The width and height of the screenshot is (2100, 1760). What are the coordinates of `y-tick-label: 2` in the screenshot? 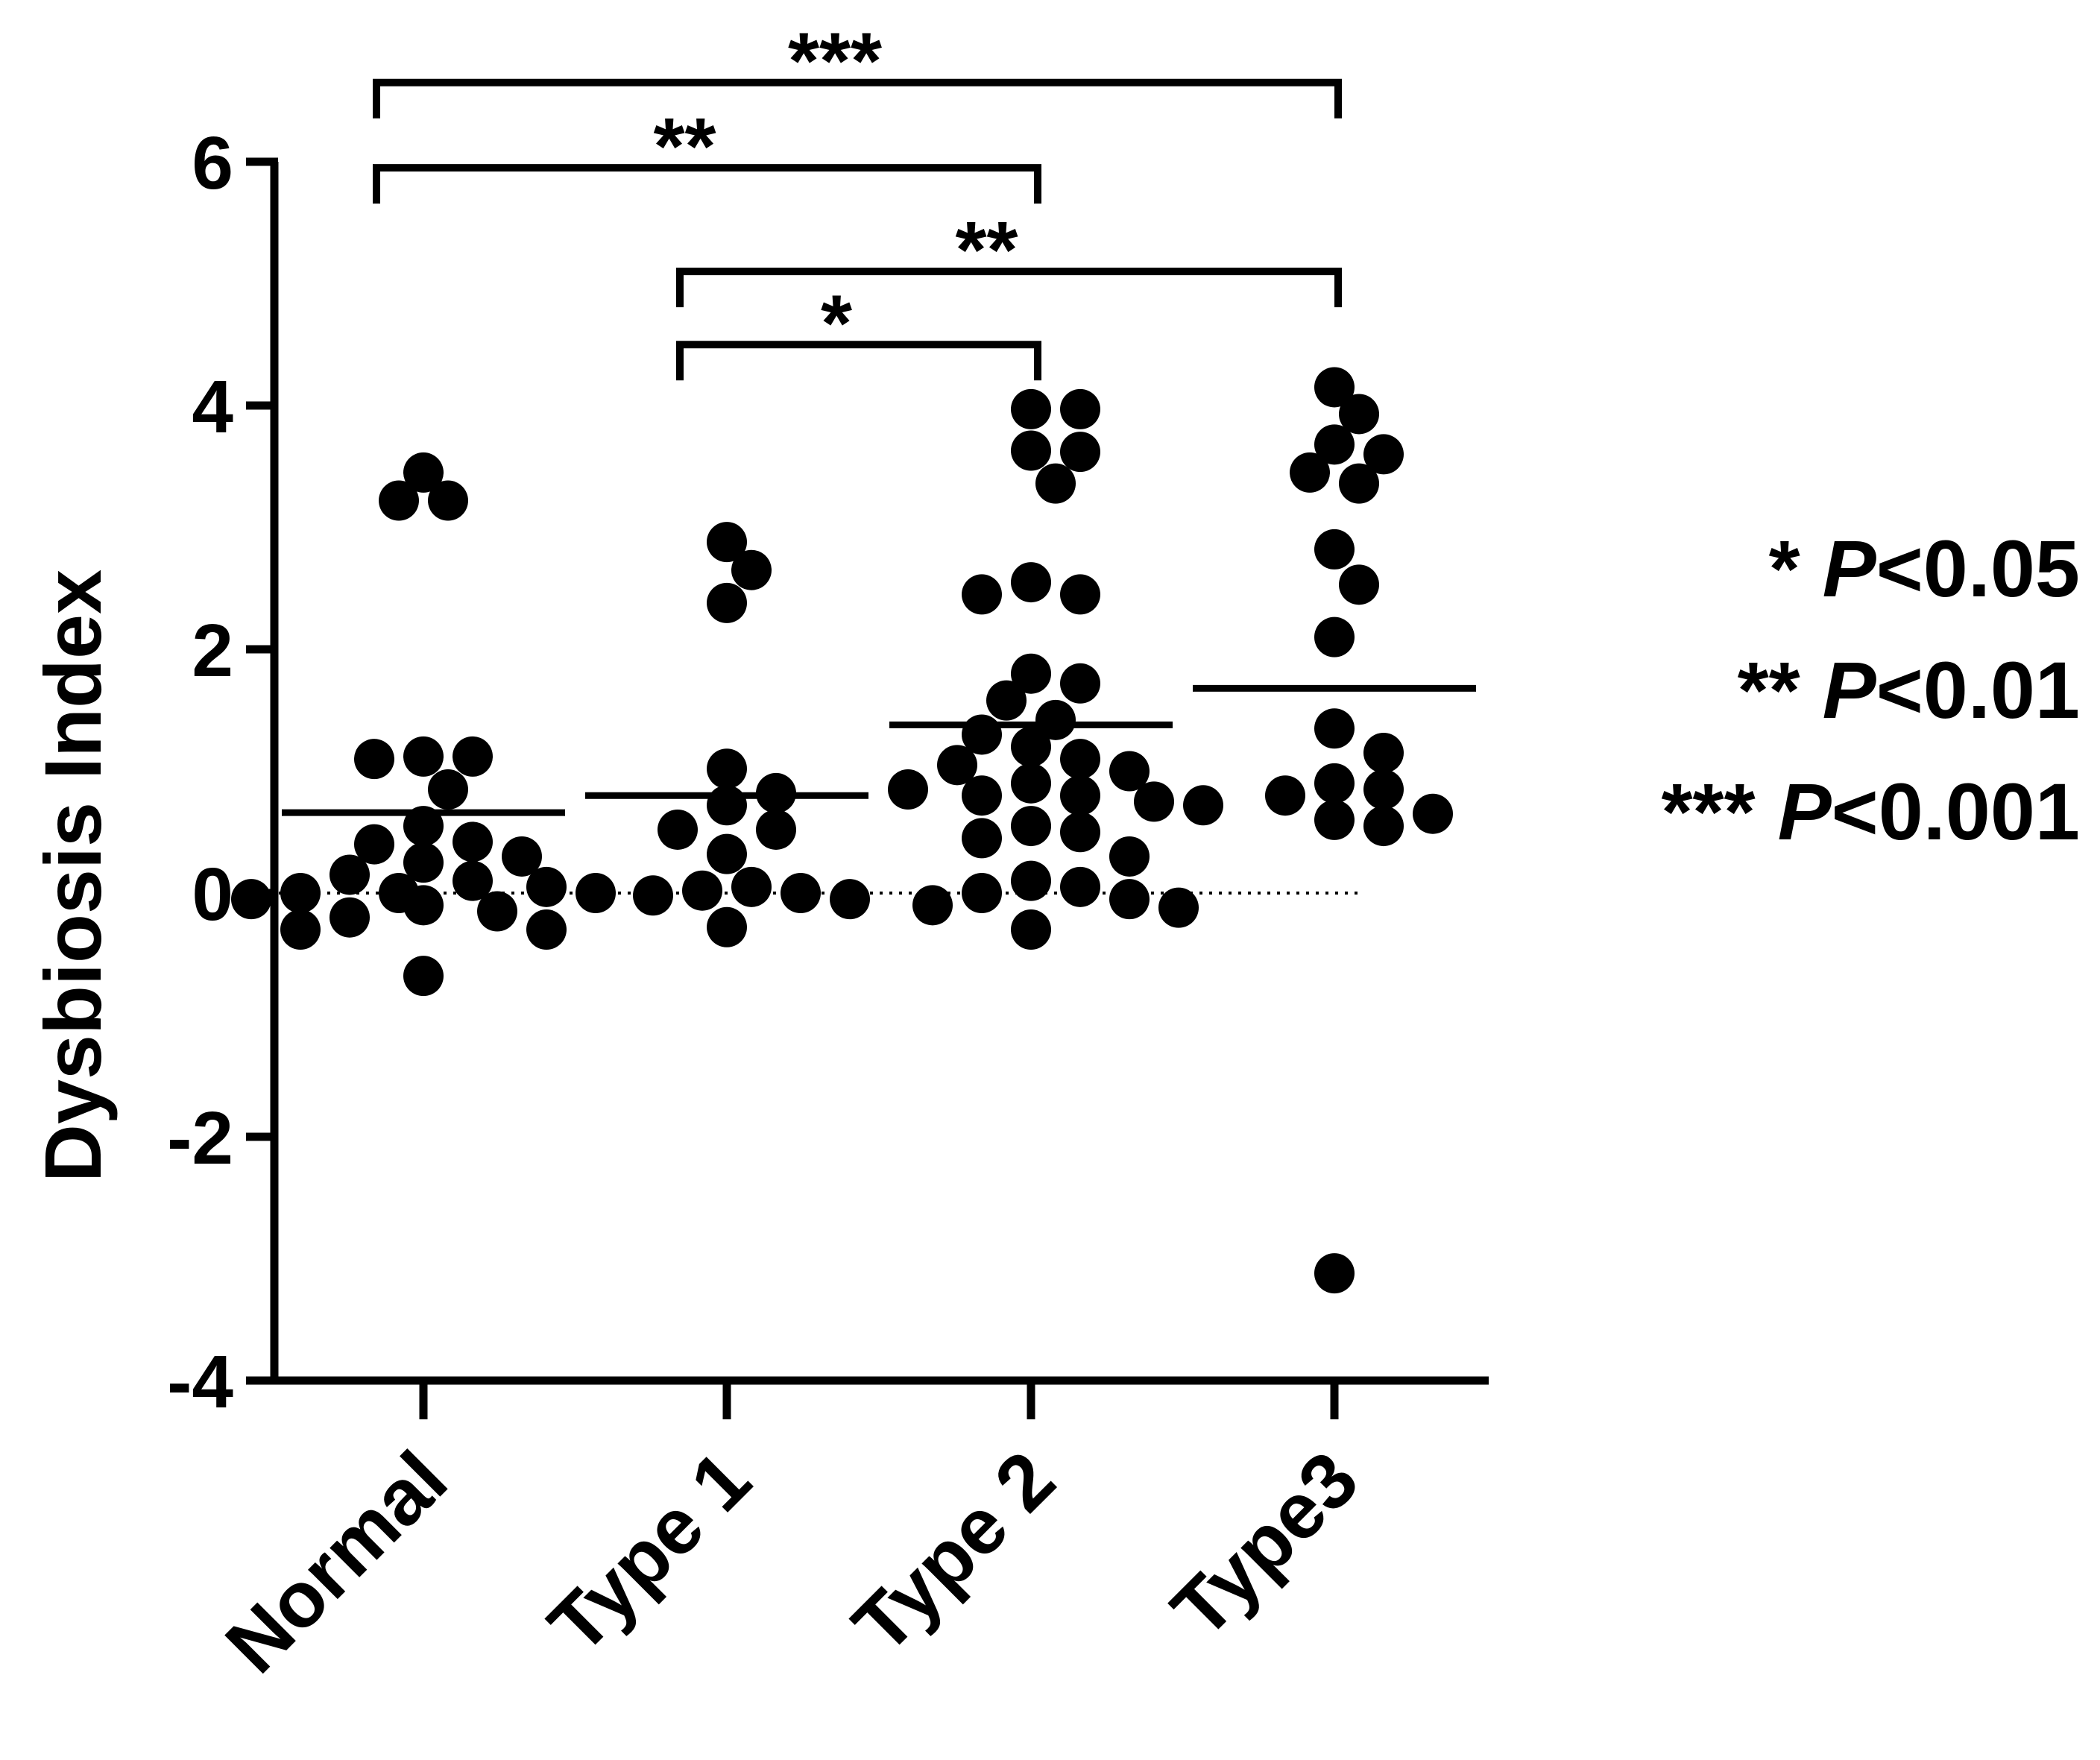 It's located at (212, 651).